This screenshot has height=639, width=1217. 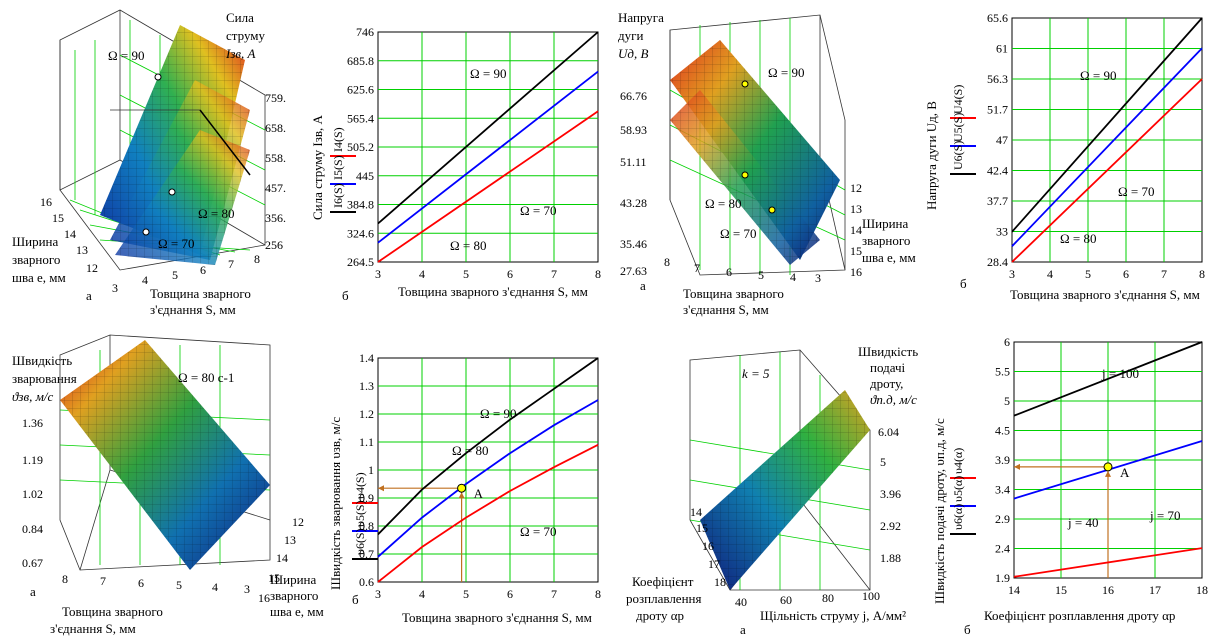 What do you see at coordinates (958, 155) in the screenshot?
I see `legend-label: U6(S)` at bounding box center [958, 155].